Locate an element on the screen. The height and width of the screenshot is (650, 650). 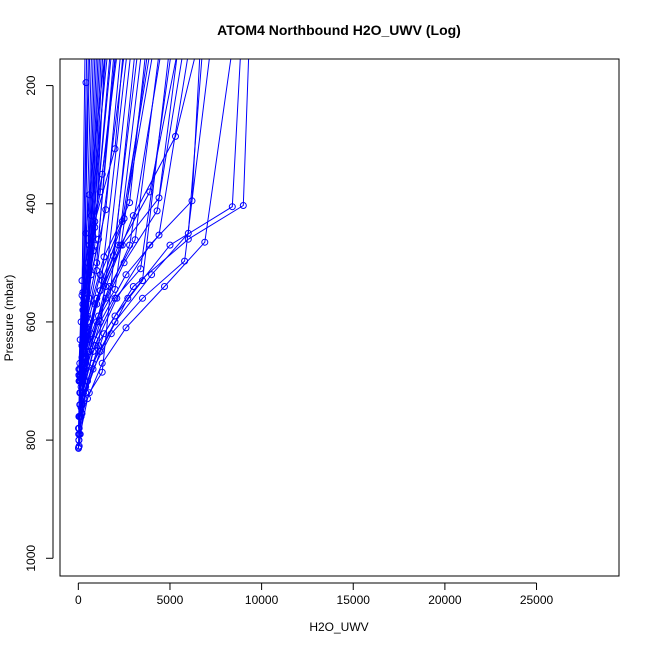
x-tick-label: 20000 is located at coordinates (445, 600).